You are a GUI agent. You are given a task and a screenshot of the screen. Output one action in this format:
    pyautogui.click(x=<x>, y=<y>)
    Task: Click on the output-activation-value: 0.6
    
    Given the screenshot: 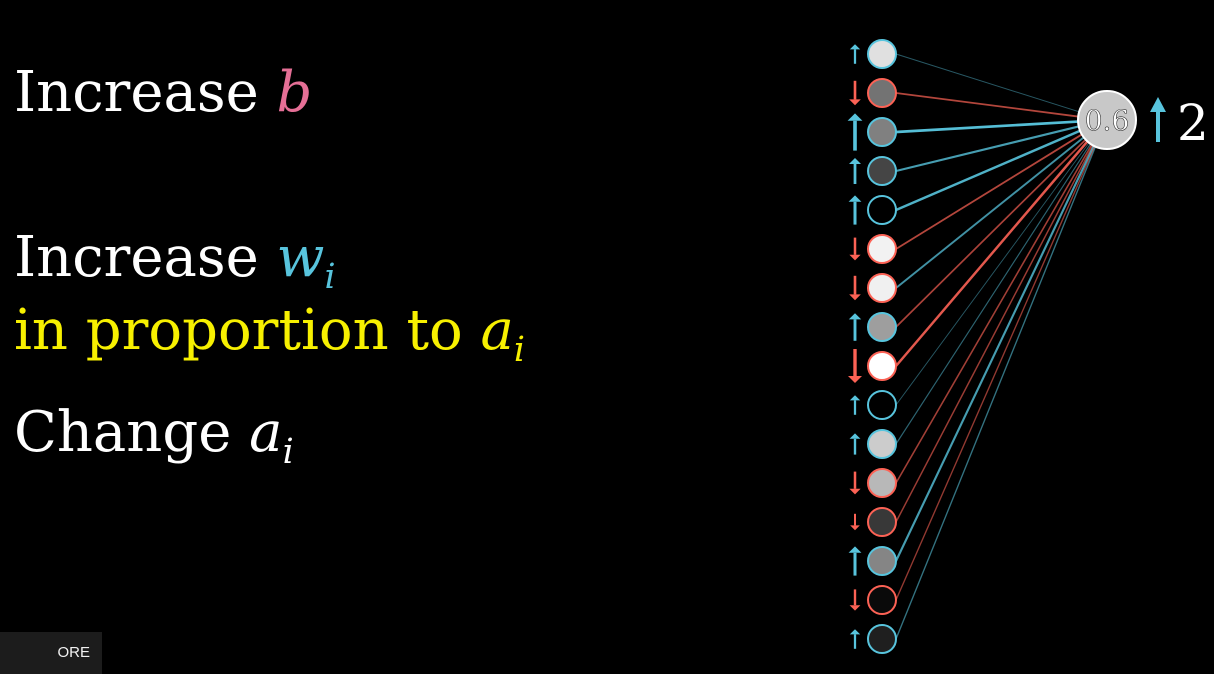 What is the action you would take?
    pyautogui.click(x=1107, y=120)
    